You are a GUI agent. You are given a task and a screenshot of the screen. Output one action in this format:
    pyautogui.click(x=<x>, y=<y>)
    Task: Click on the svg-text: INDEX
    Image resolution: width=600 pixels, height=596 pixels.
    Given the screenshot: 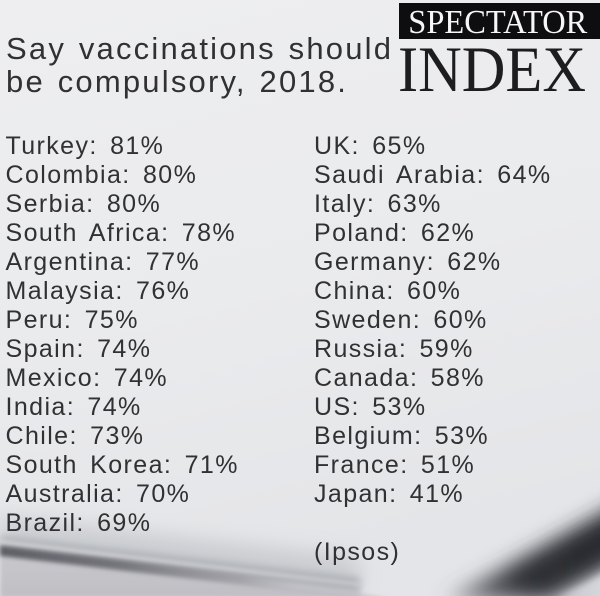 What is the action you would take?
    pyautogui.click(x=492, y=70)
    